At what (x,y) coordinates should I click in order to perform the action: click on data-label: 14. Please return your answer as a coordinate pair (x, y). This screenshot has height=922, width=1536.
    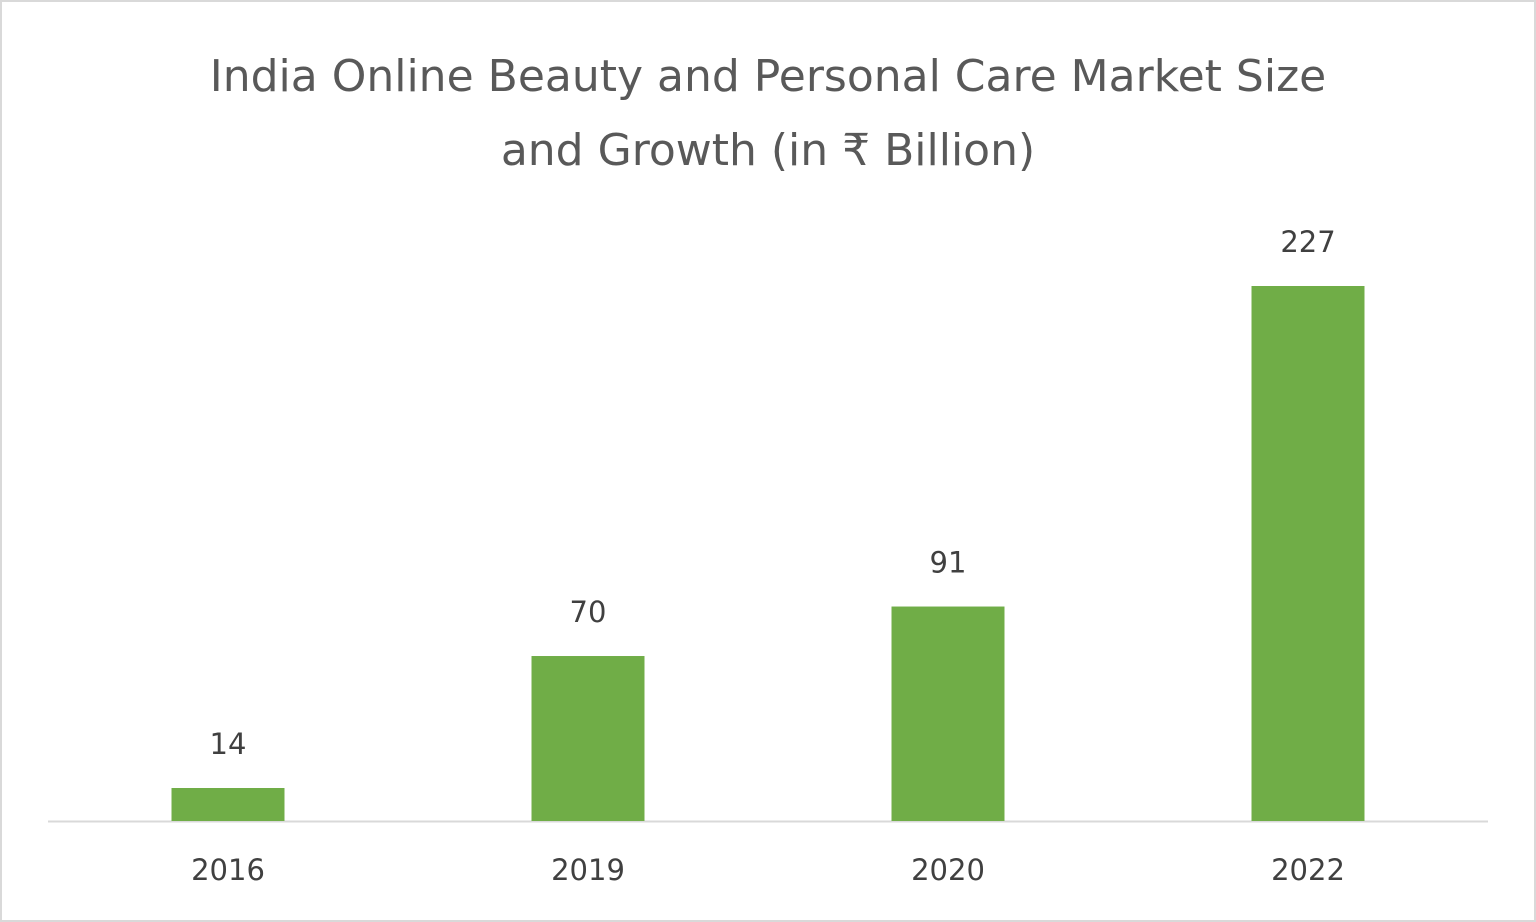
    Looking at the image, I should click on (228, 744).